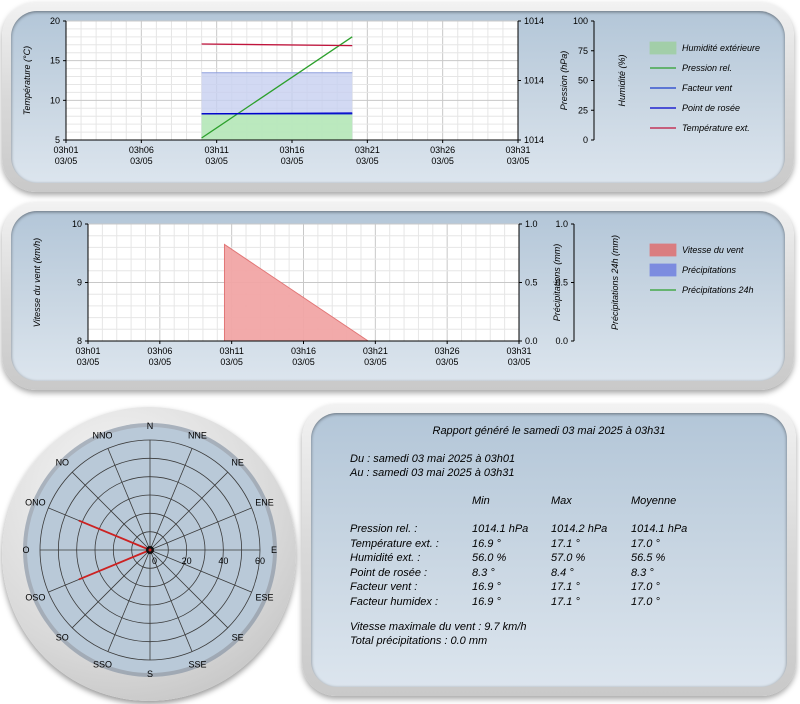  I want to click on rose-direction-label: ONO, so click(35, 503).